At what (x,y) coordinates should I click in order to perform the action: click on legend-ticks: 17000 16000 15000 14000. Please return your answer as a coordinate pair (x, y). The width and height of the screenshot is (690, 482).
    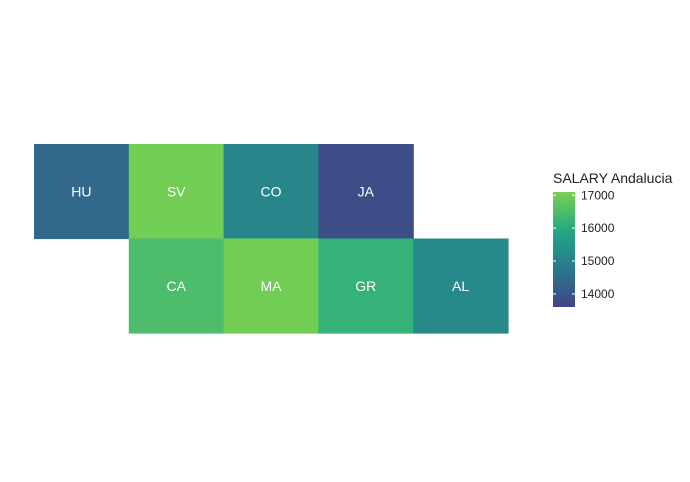
    Looking at the image, I should click on (584, 244).